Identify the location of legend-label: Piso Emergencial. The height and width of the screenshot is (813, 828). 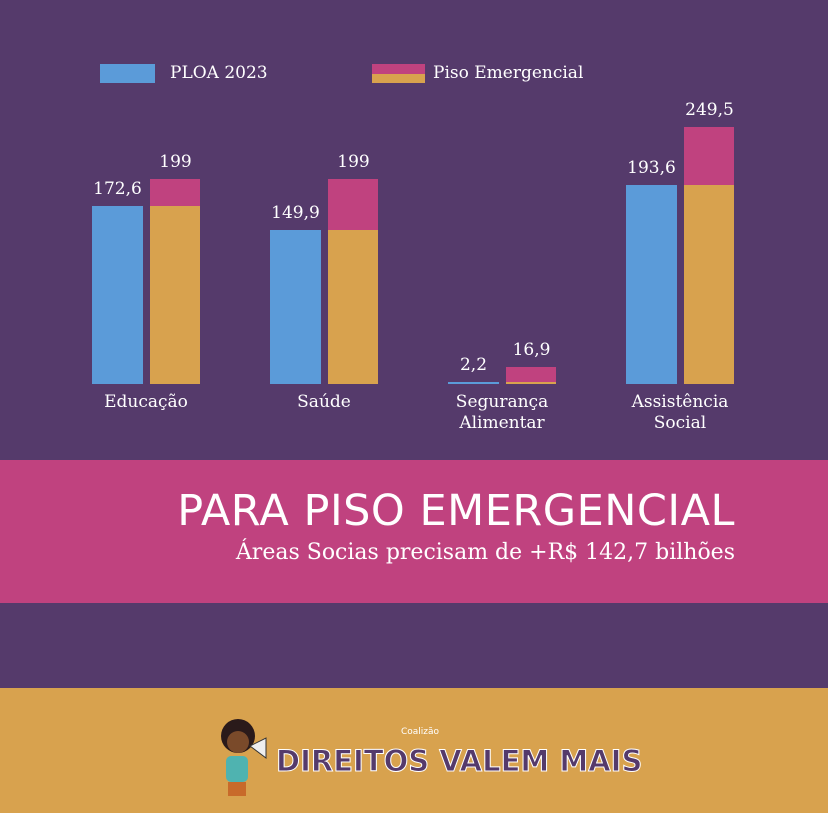
(508, 73).